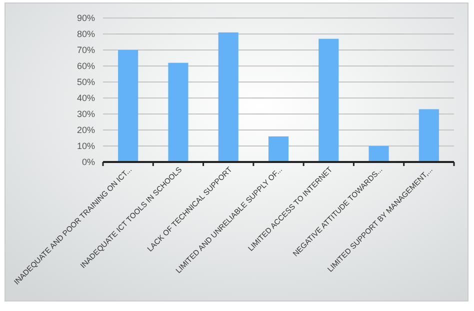 This screenshot has width=474, height=311. I want to click on y-tick-label: 60%, so click(85, 66).